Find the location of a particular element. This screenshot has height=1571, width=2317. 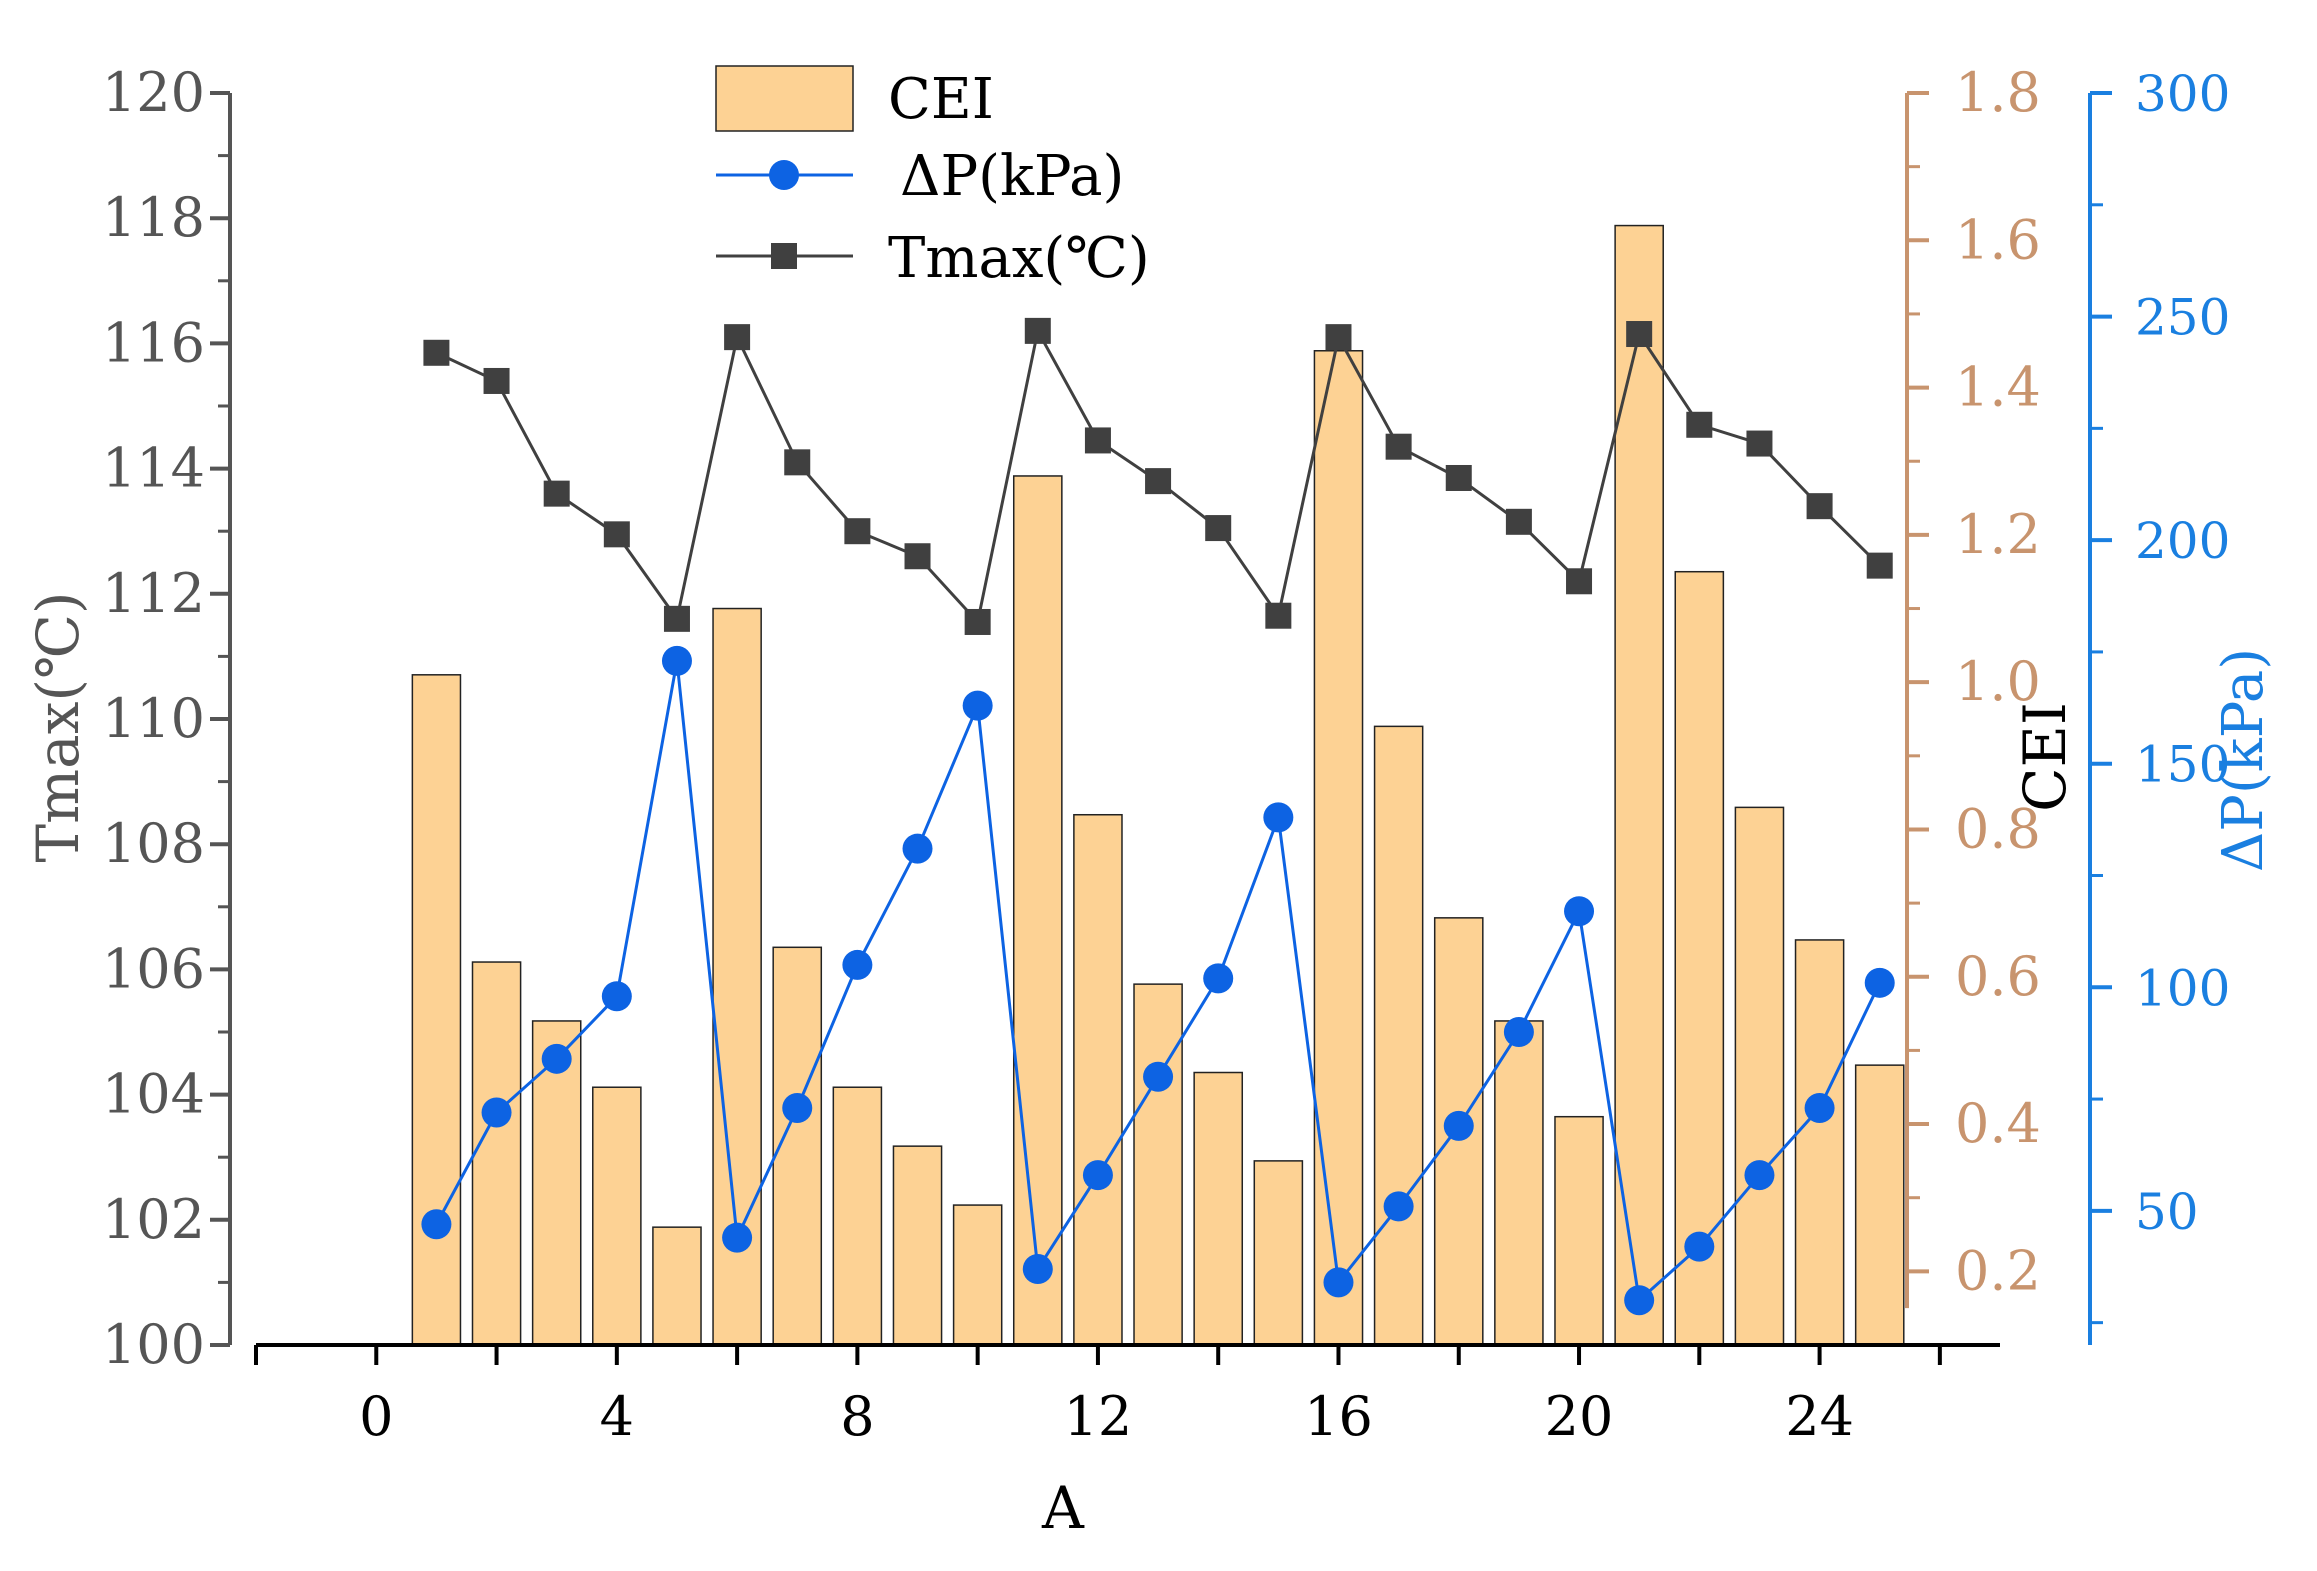

cei-axis-tick-label: 1.8 is located at coordinates (1998, 92).